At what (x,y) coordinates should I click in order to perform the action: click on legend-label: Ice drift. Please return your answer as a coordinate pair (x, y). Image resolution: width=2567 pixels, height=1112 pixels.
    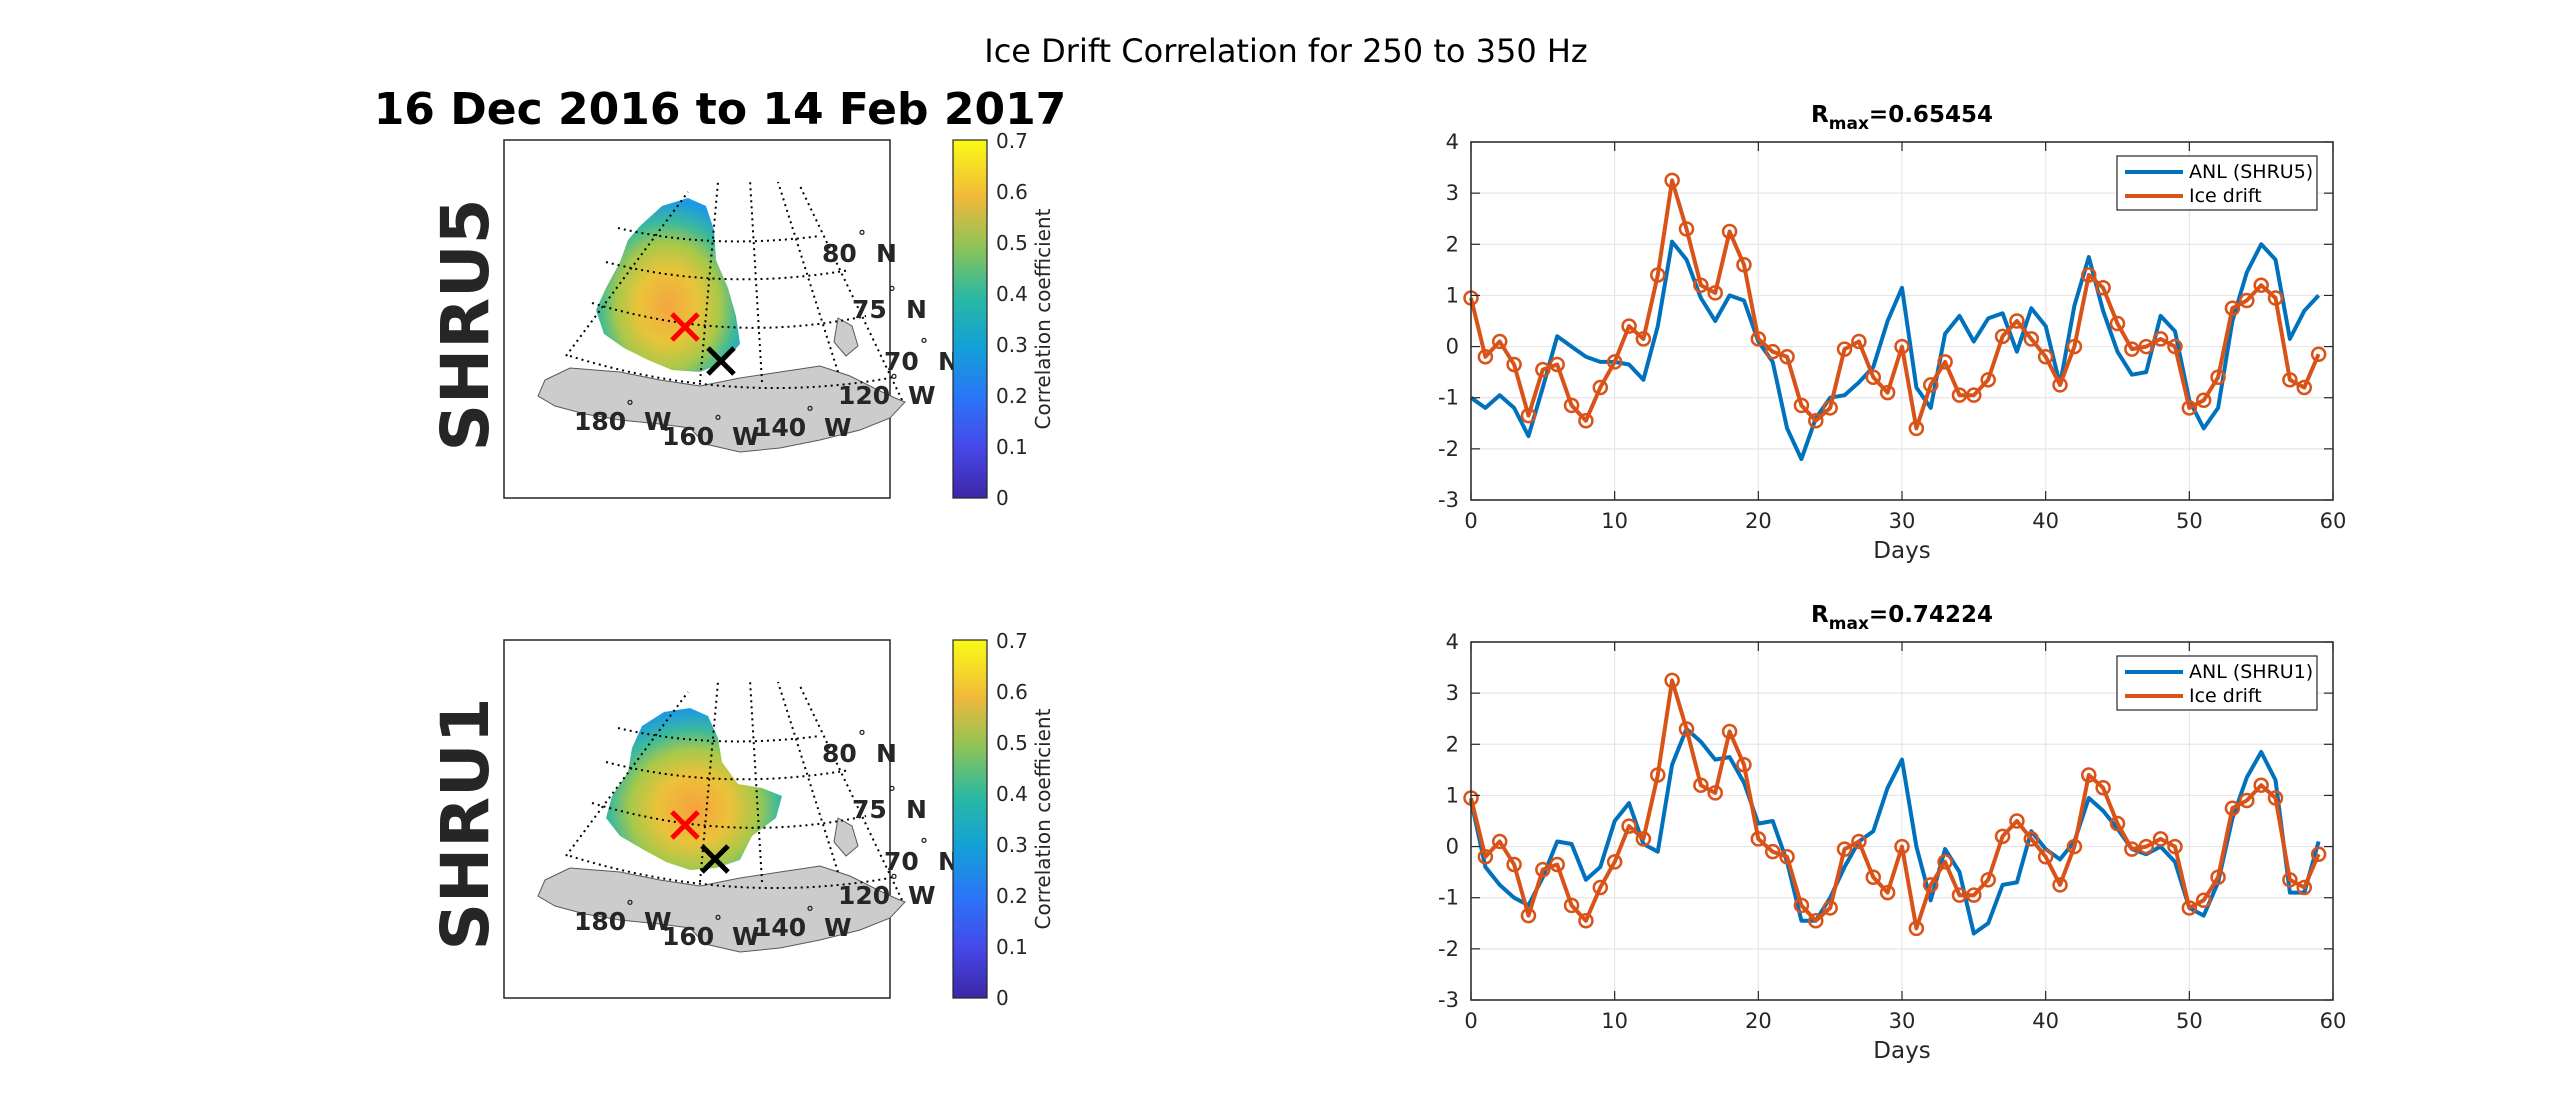
    Looking at the image, I should click on (2225, 196).